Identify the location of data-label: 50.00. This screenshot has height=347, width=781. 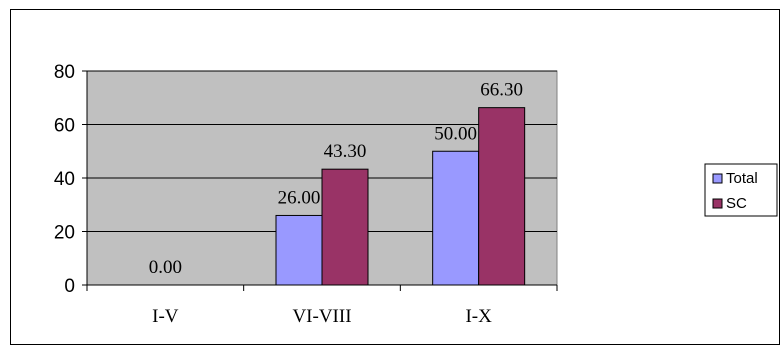
(455, 133).